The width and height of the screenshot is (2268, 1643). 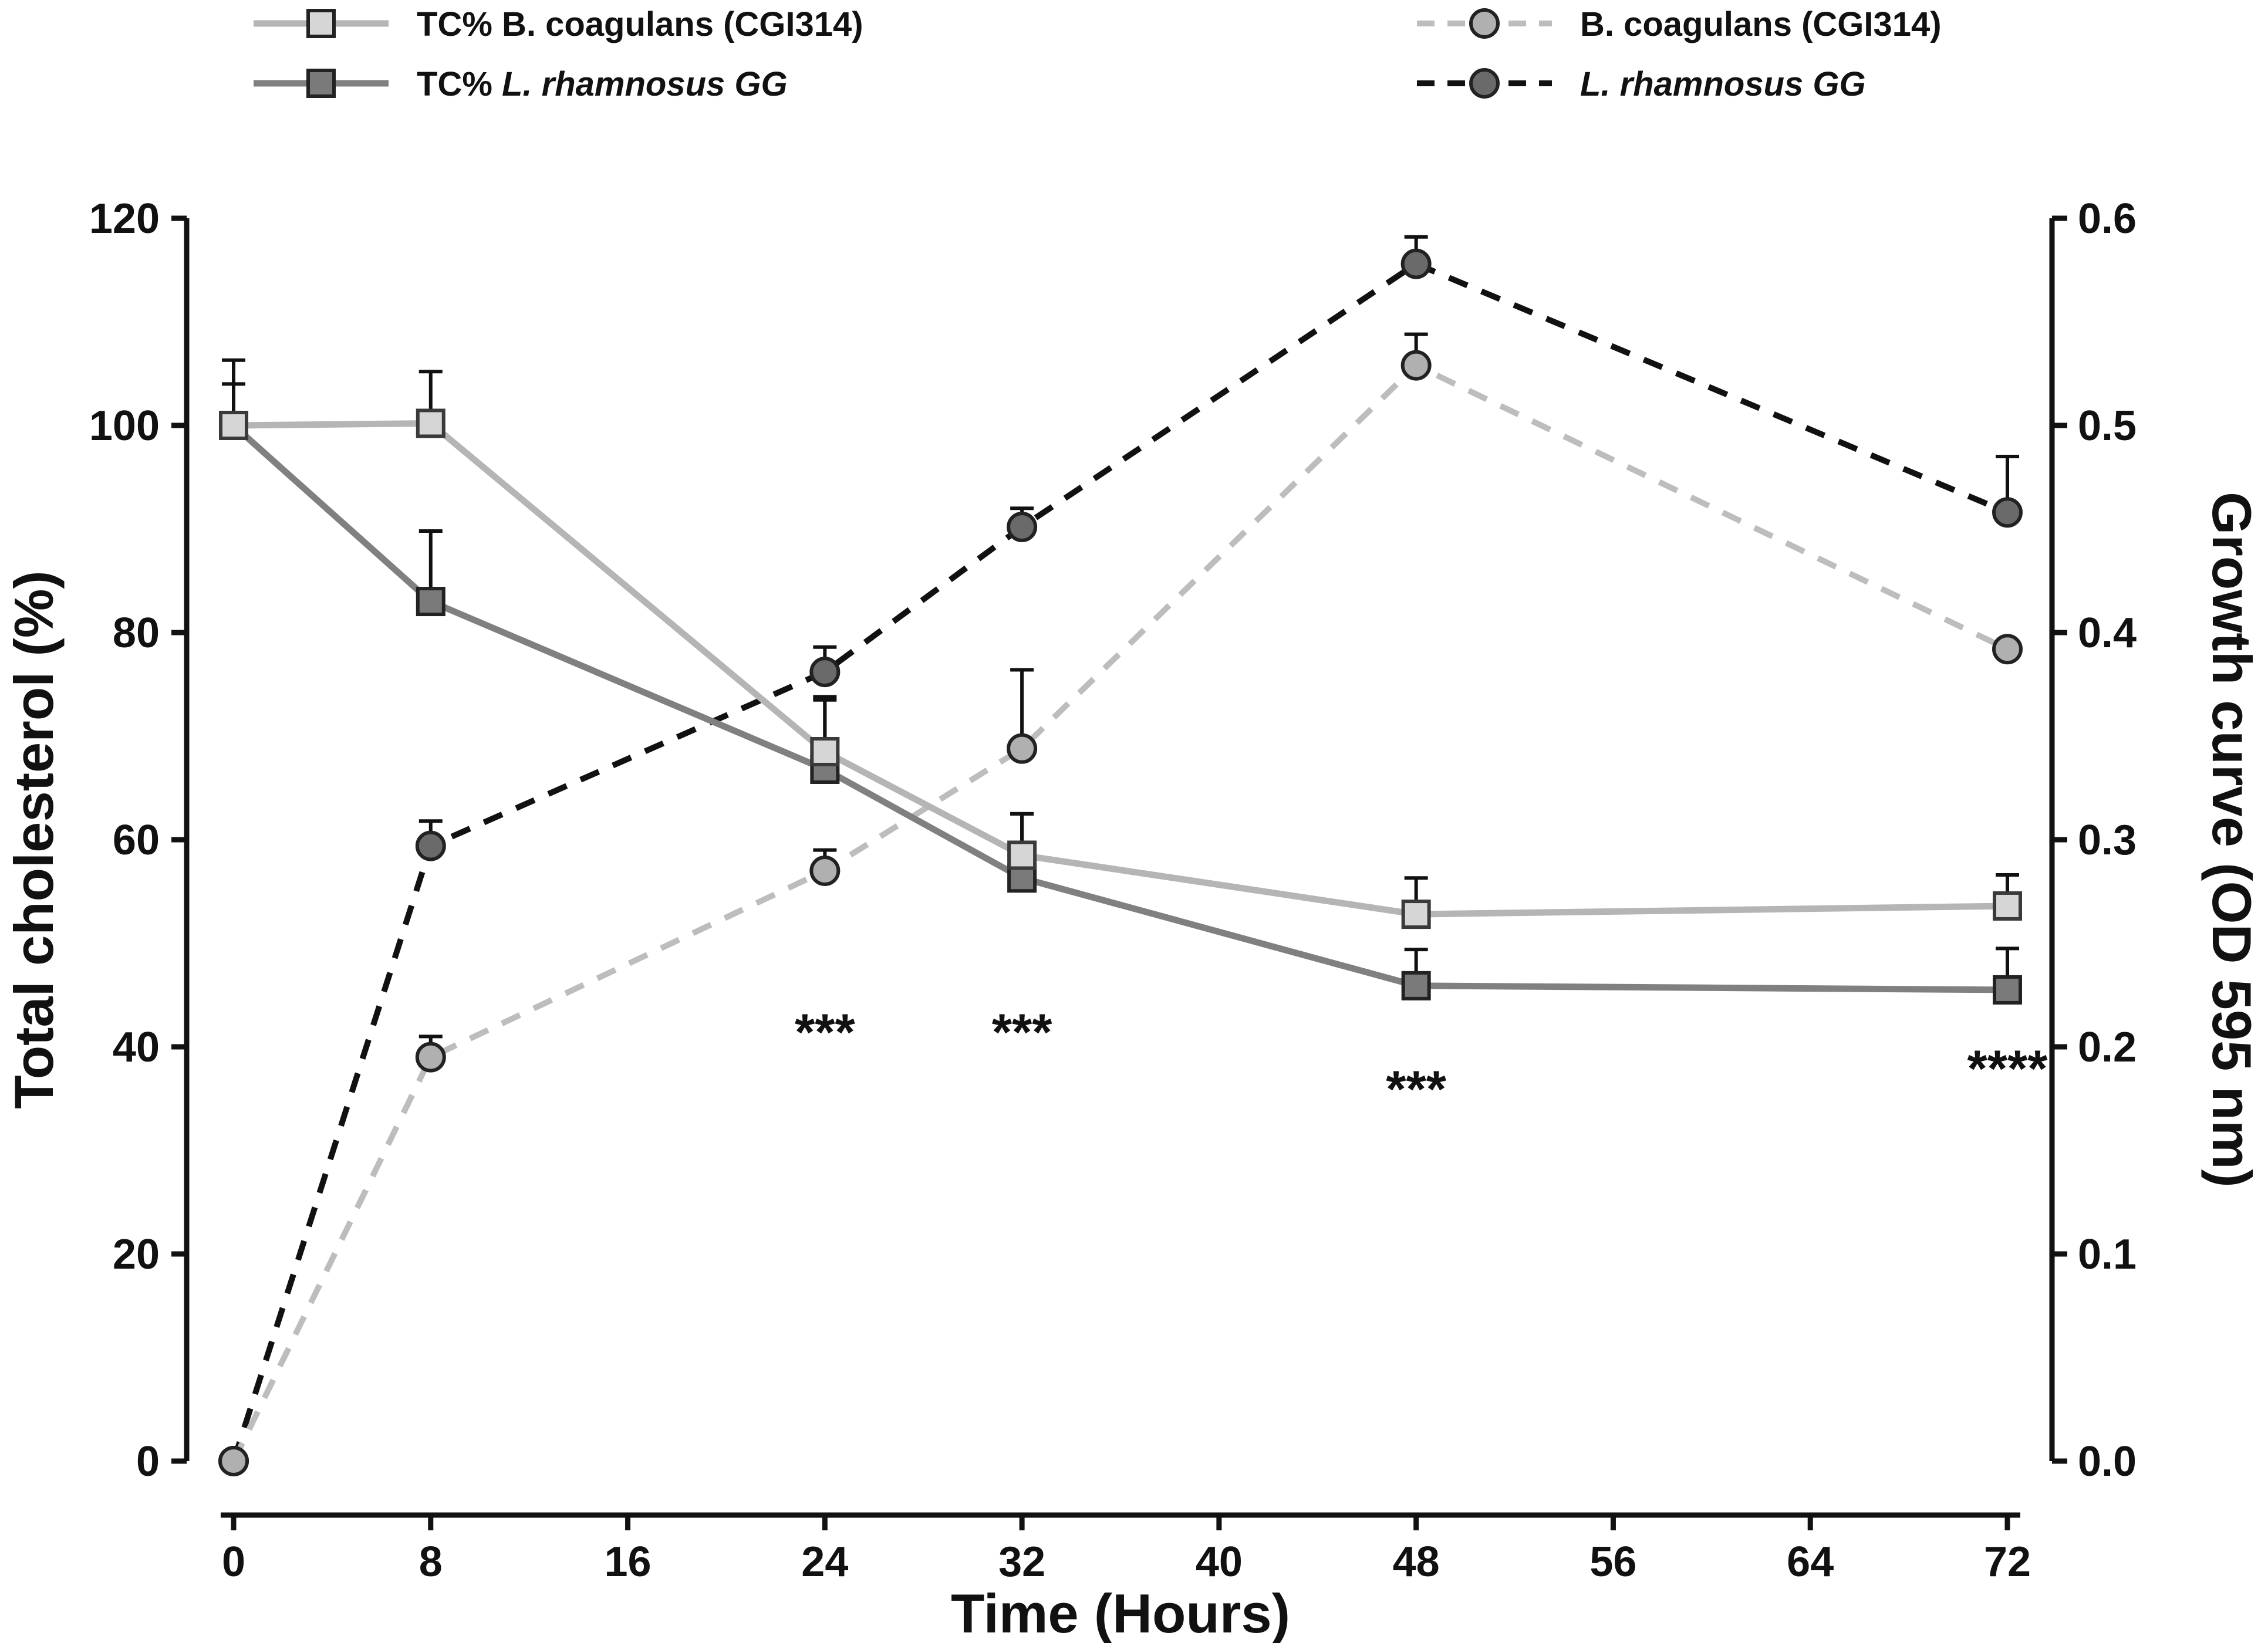 I want to click on significance-label-3: ****, so click(x=2008, y=1068).